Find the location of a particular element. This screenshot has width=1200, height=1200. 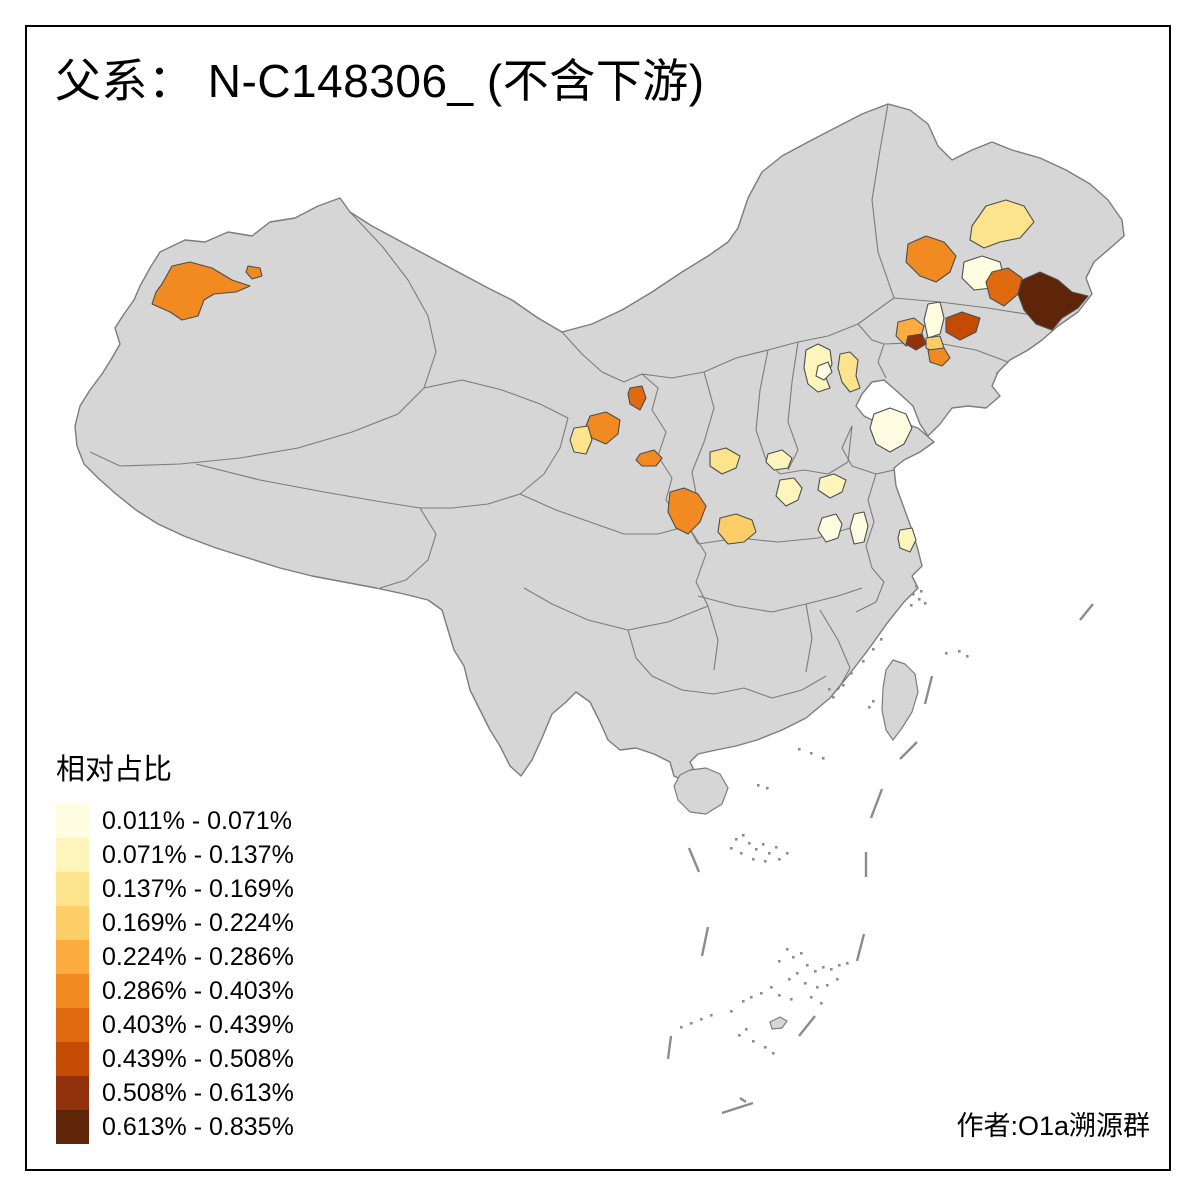

map-region-pingliang-gansu is located at coordinates (725, 461).